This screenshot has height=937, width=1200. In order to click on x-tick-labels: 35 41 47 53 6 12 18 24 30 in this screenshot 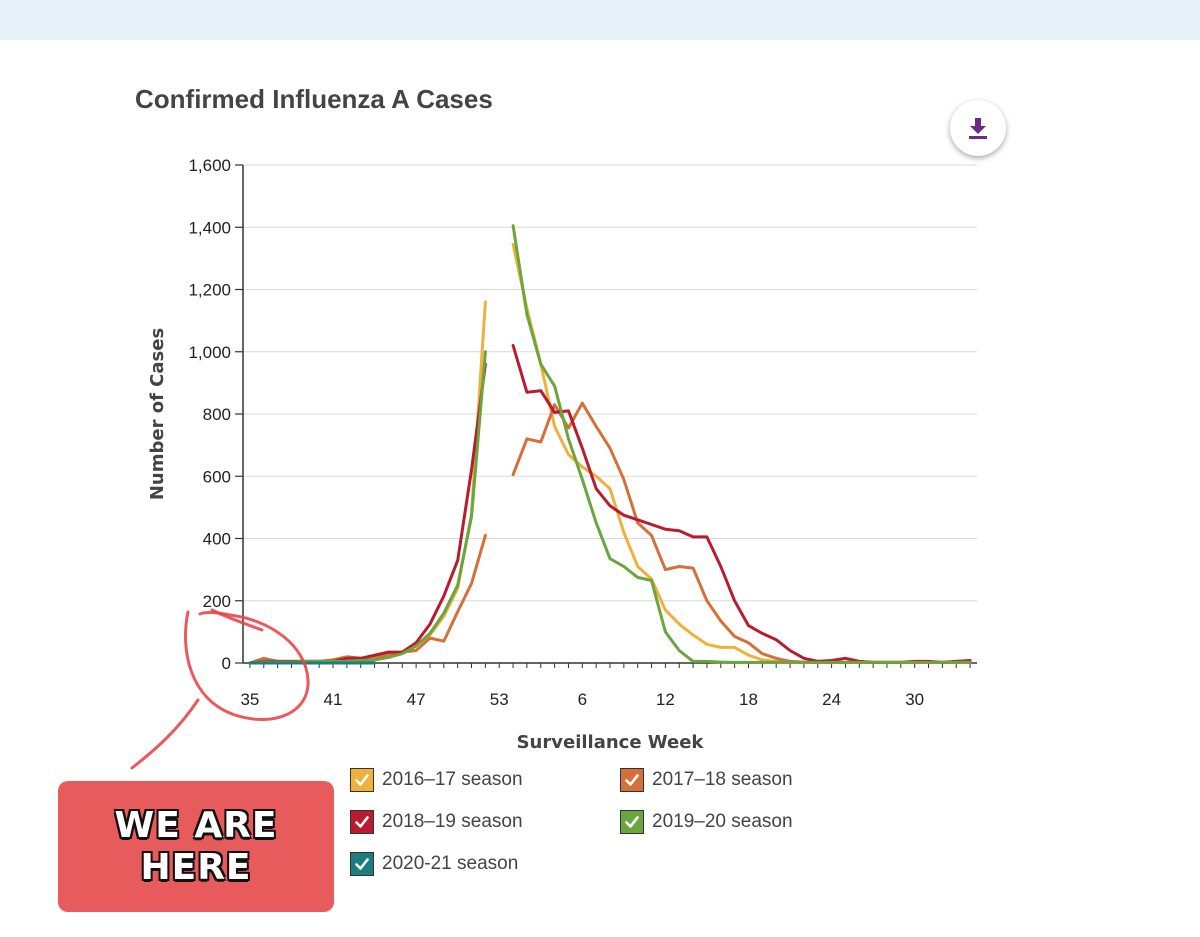, I will do `click(582, 699)`.